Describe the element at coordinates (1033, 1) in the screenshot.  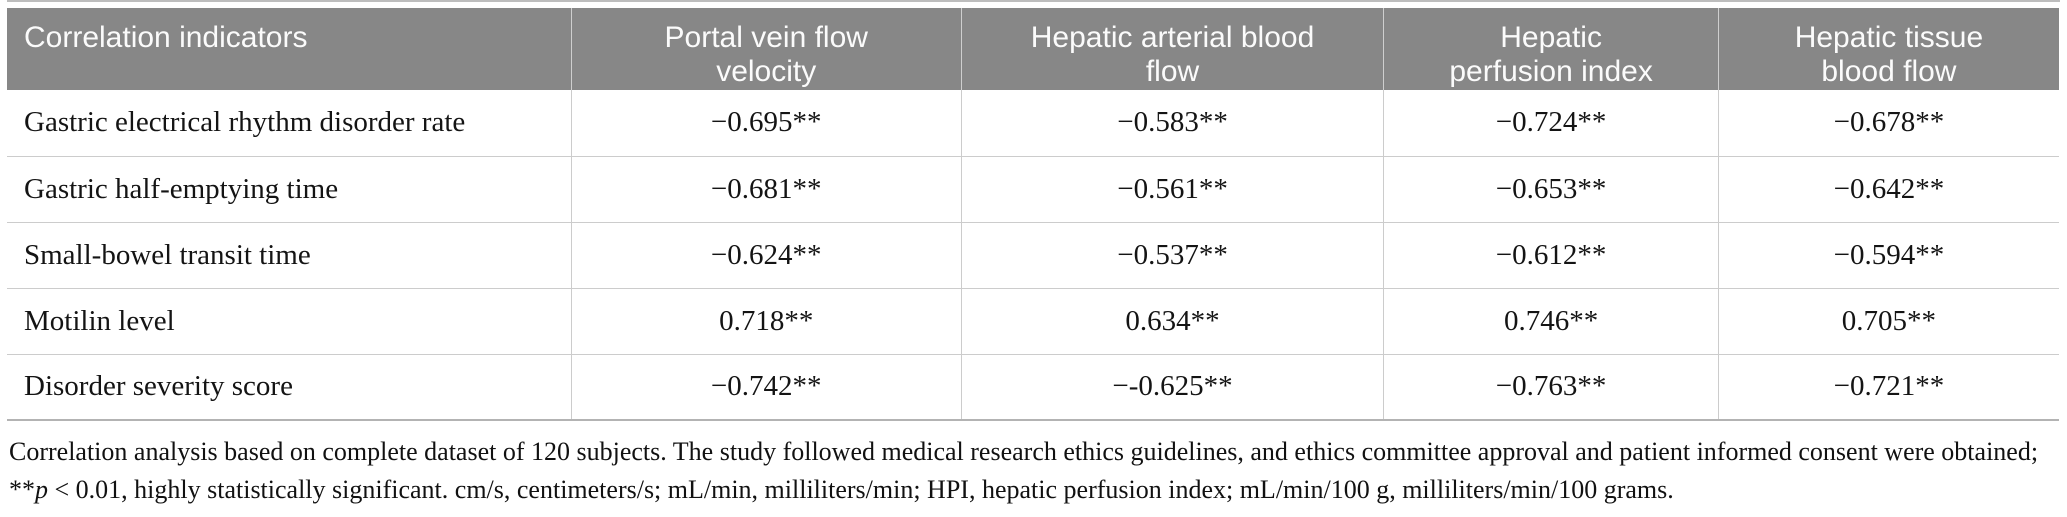
I see `table-top-rule` at that location.